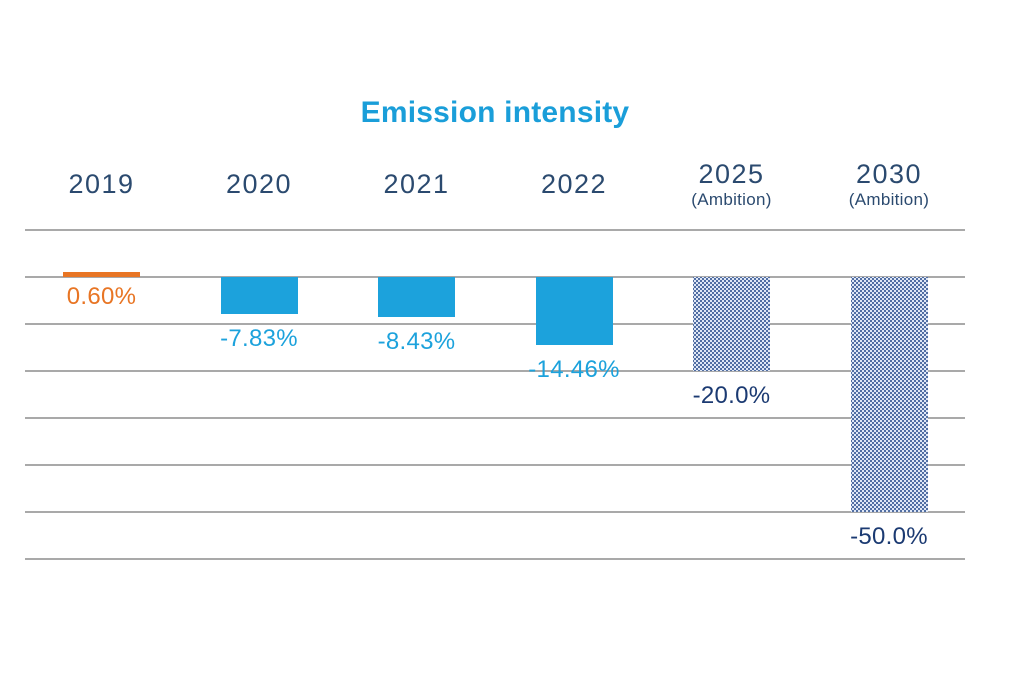  I want to click on column-header-2021: 2021, so click(417, 179).